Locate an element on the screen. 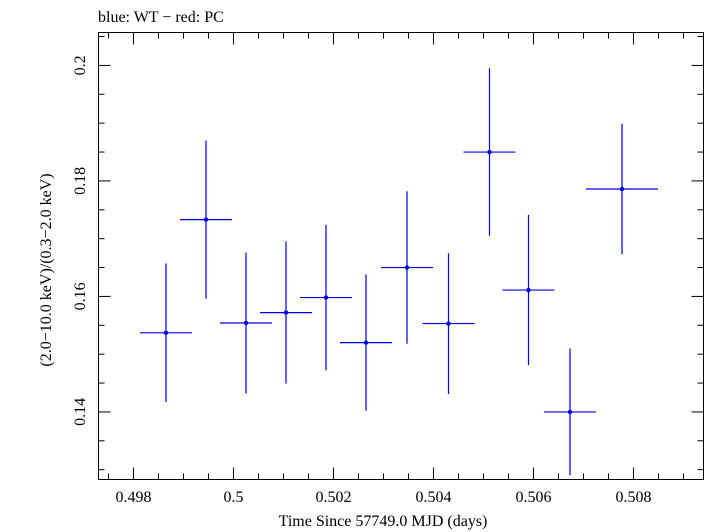  y-axis-label: (2.0−10.0 keV)/(0.3−2.0 keV) is located at coordinates (46, 269).